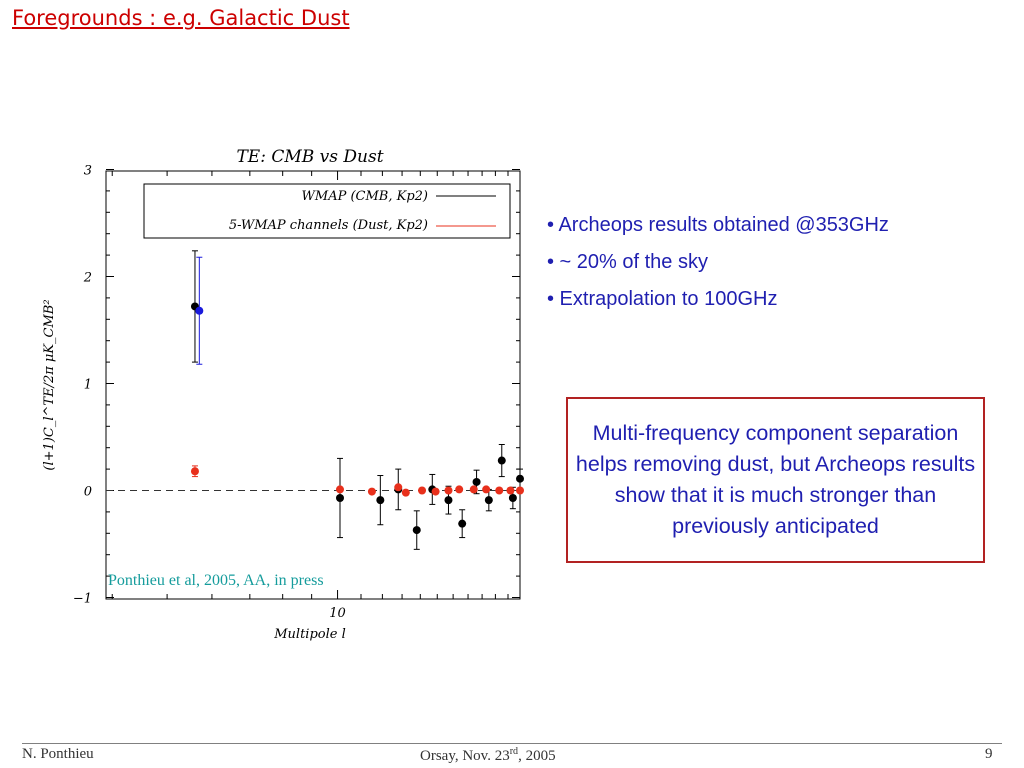 This screenshot has width=1024, height=768. I want to click on slide-title: Foregrounds : e.g. Galactic Dust, so click(181, 18).